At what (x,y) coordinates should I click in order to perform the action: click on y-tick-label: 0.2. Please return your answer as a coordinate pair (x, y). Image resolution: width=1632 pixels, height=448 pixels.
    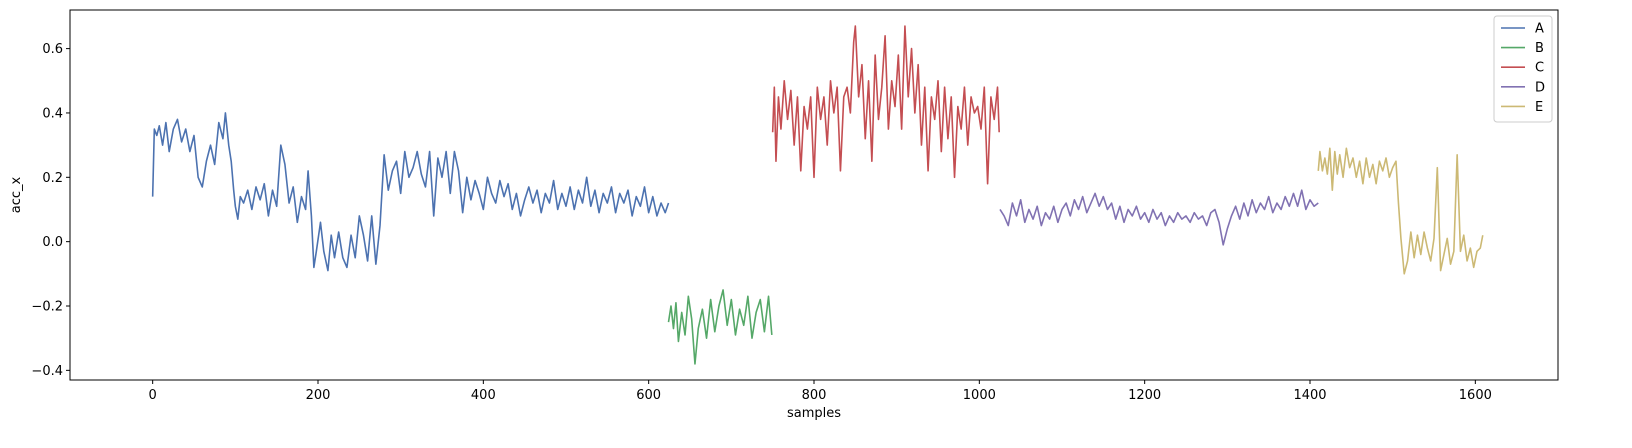
    Looking at the image, I should click on (52, 178).